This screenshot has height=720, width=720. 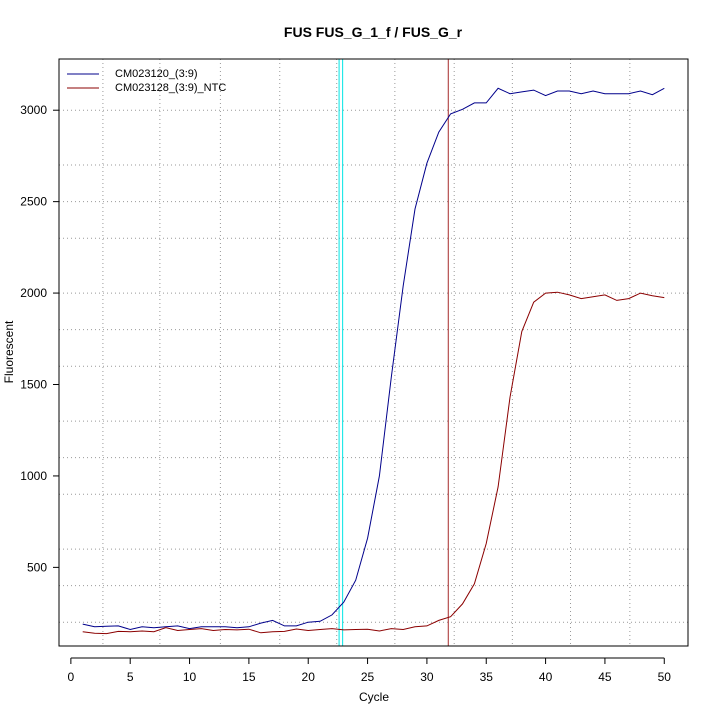 What do you see at coordinates (37, 567) in the screenshot?
I see `y-tick-label-0: 500` at bounding box center [37, 567].